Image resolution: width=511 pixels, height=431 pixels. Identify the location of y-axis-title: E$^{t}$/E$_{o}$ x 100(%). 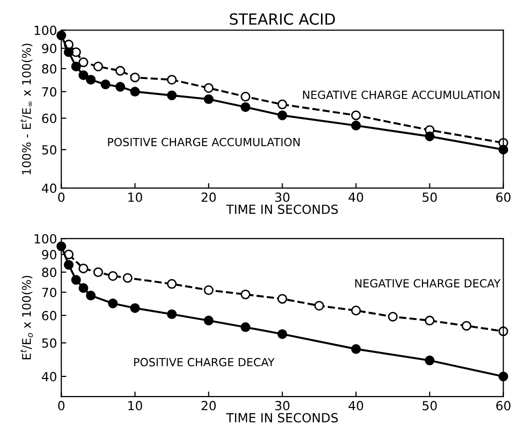
(26, 318).